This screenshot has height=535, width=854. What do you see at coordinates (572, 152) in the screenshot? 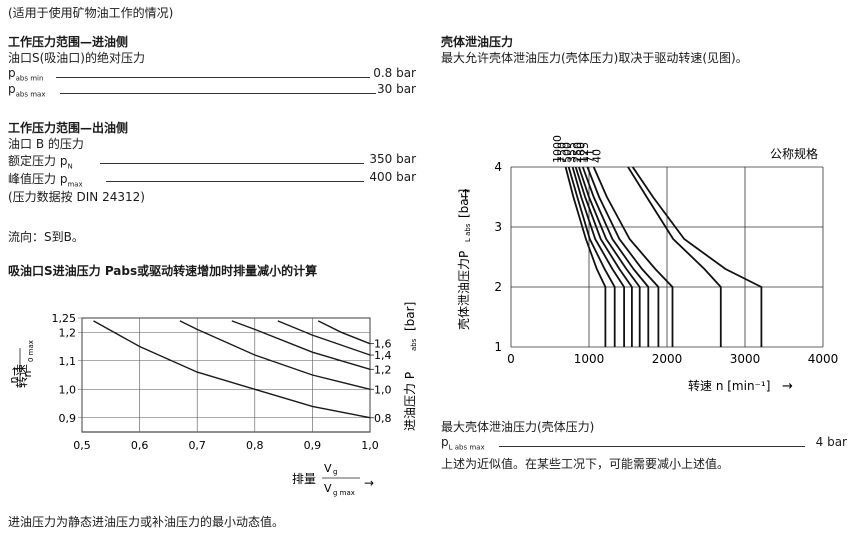
I see `series-label: 355` at bounding box center [572, 152].